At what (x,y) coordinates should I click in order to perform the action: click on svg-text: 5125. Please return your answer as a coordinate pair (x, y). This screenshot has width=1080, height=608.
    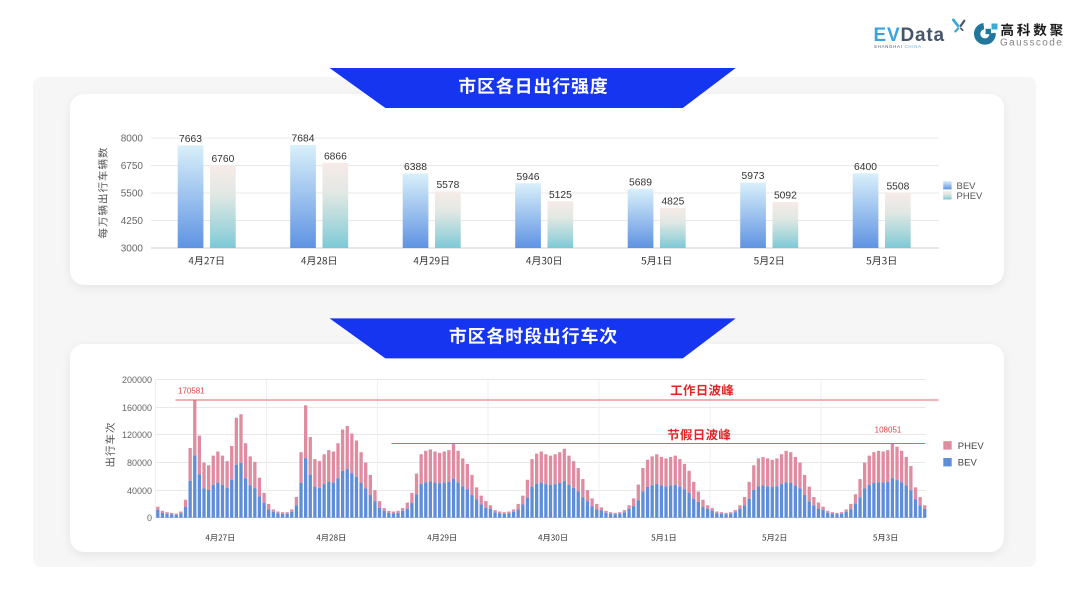
    Looking at the image, I should click on (560, 195).